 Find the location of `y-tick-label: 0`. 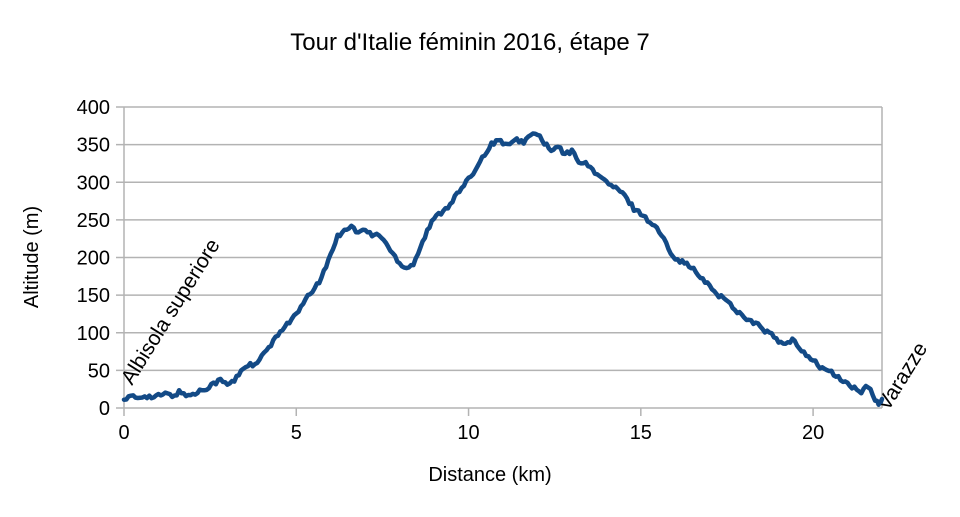

y-tick-label: 0 is located at coordinates (104, 409).